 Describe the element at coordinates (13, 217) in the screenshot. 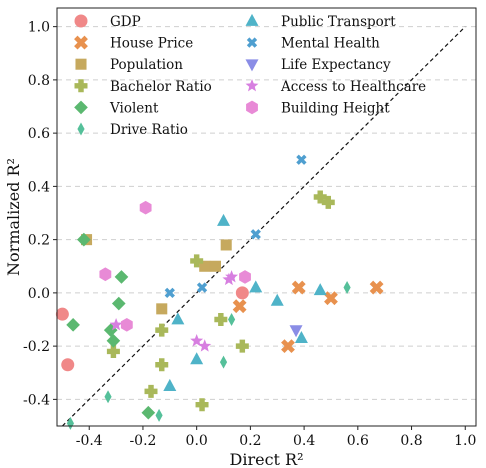

I see `y-axis-title: Normalized R²` at that location.